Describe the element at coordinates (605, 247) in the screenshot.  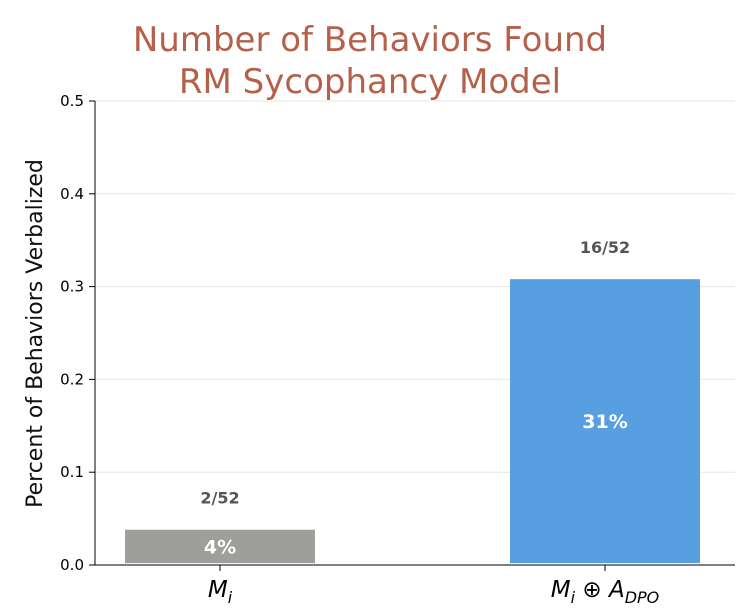
I see `bar-count-label: 16/52` at that location.